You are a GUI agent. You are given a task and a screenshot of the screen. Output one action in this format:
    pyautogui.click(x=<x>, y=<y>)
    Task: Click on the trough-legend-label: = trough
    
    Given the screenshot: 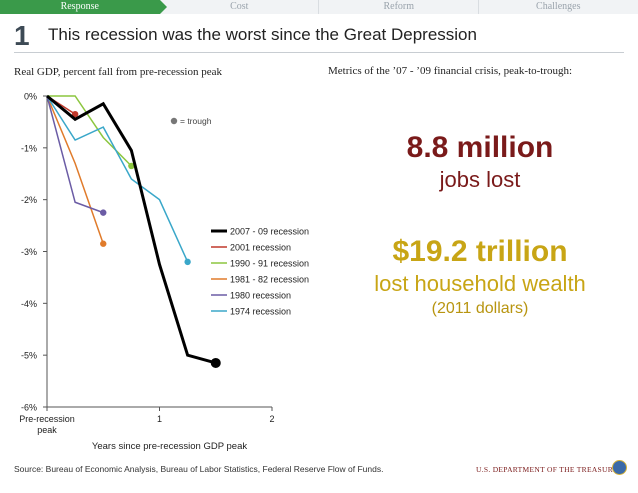 What is the action you would take?
    pyautogui.click(x=196, y=121)
    